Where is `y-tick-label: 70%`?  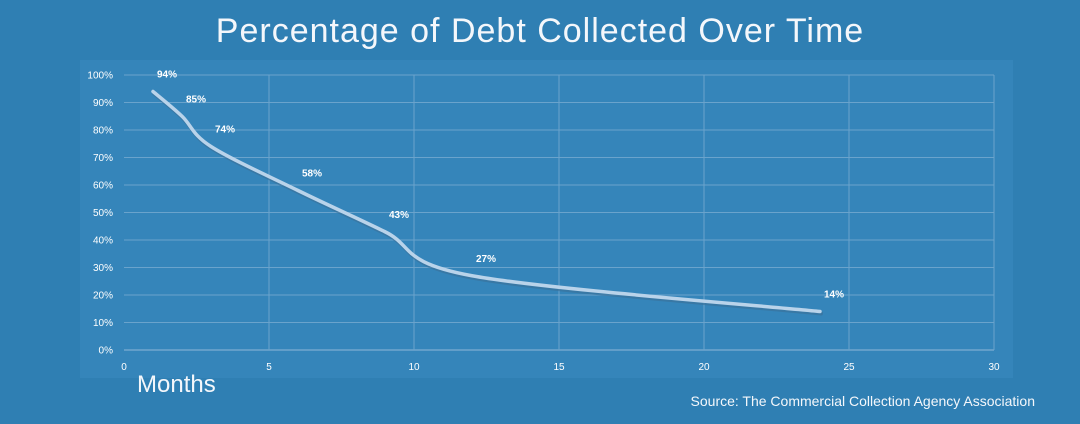
y-tick-label: 70% is located at coordinates (103, 158).